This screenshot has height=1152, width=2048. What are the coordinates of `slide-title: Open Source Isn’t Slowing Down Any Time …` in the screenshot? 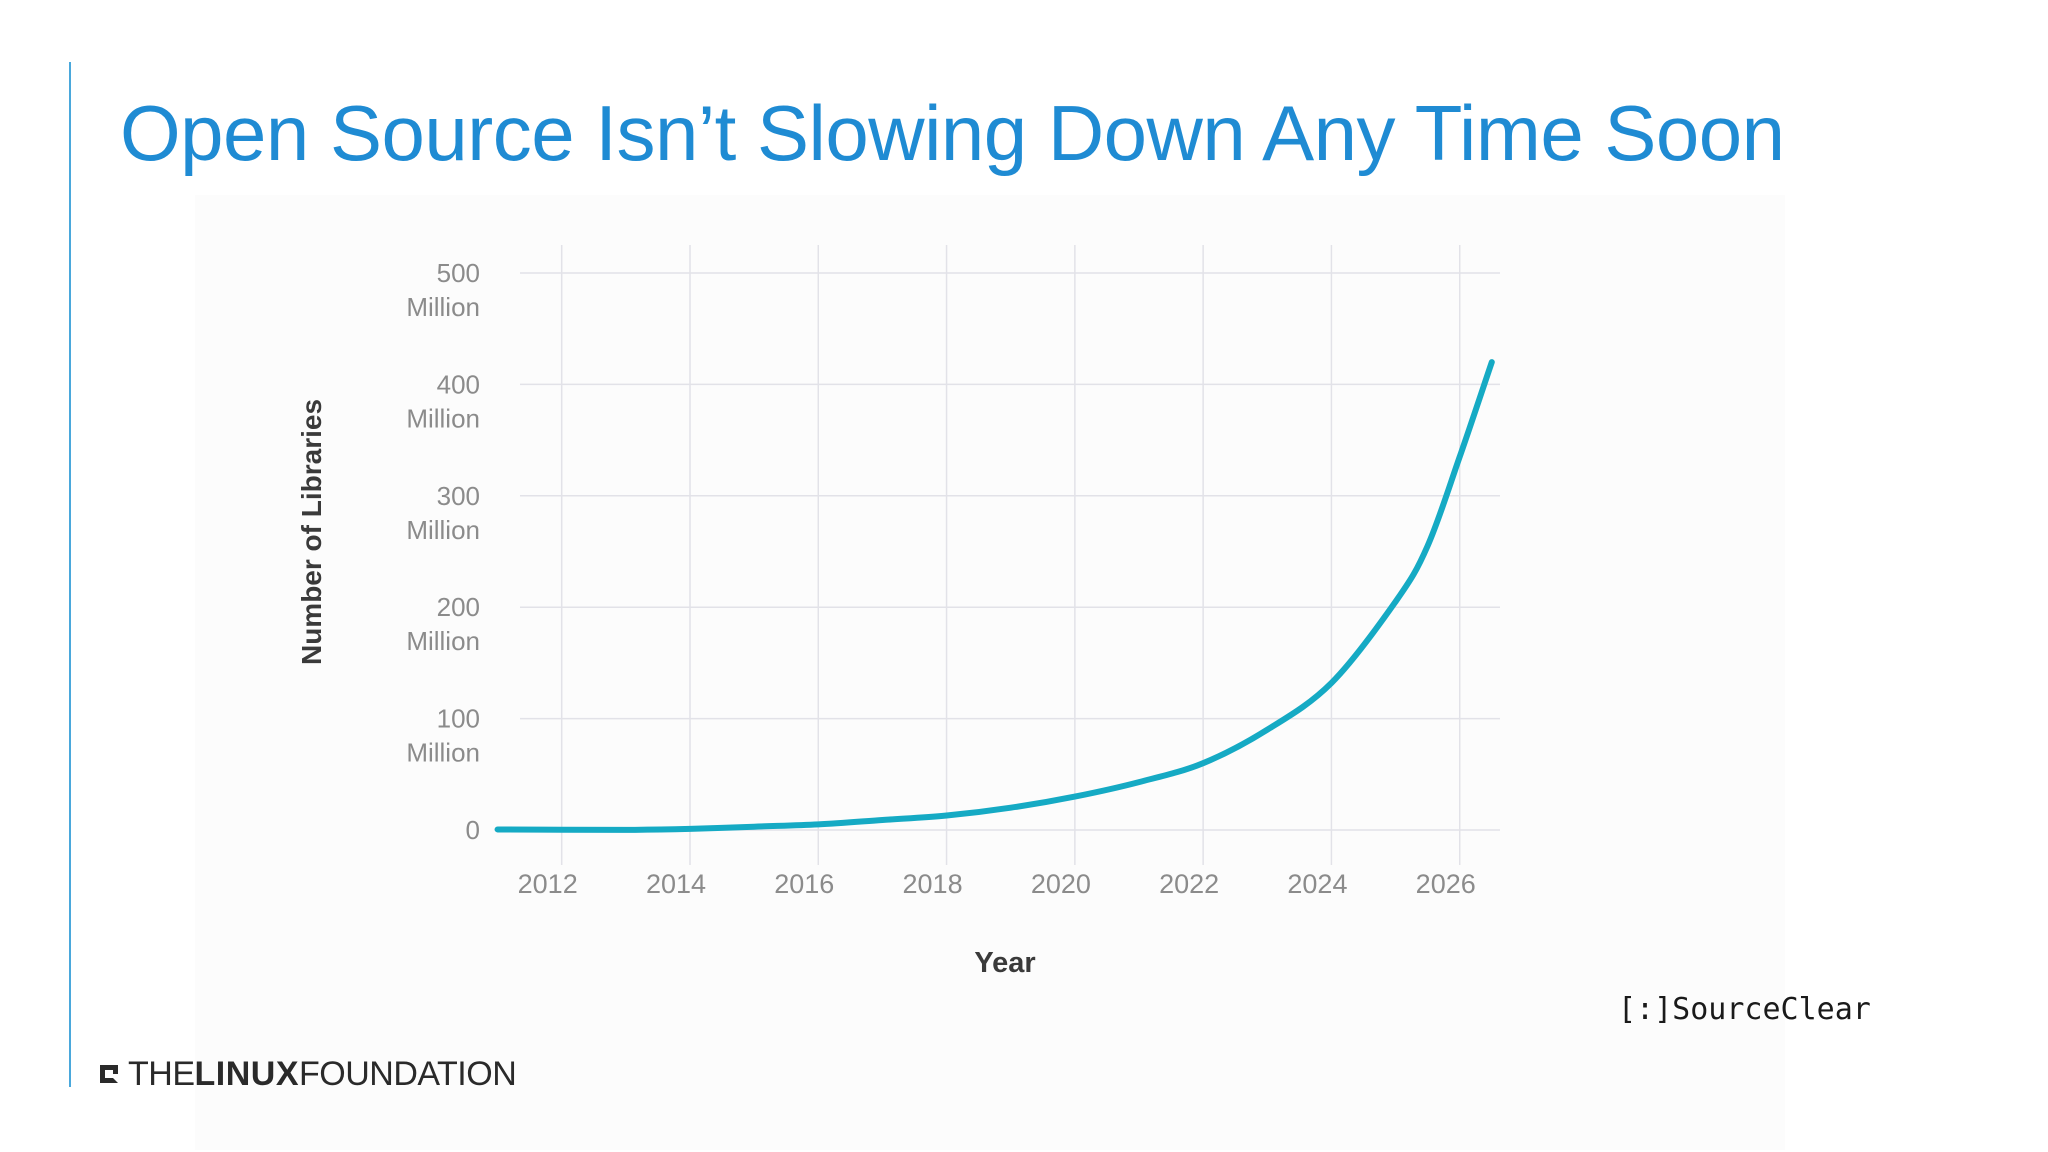 It's located at (952, 133).